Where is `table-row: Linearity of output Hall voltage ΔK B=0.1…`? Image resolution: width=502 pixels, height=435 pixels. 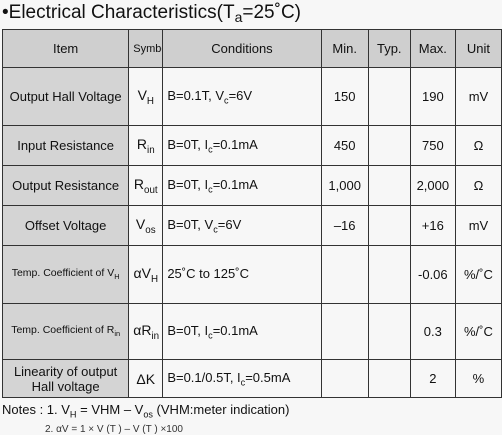
table-row: Linearity of output Hall voltage ΔK B=0.1… is located at coordinates (251, 378).